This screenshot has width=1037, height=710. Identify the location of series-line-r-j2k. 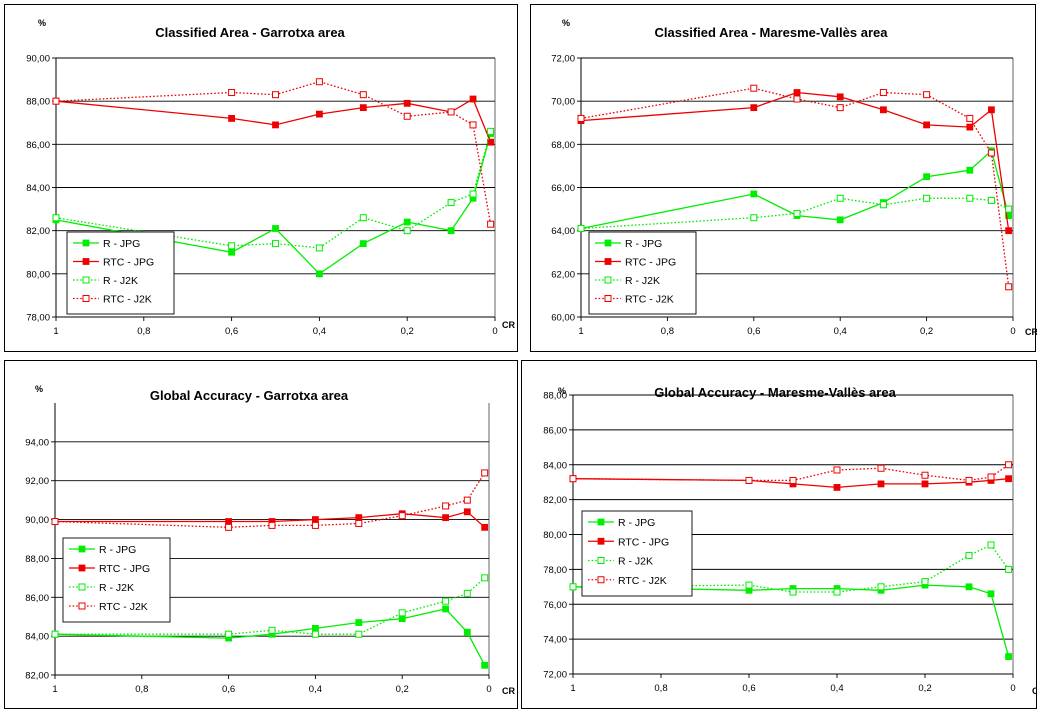
(794, 213).